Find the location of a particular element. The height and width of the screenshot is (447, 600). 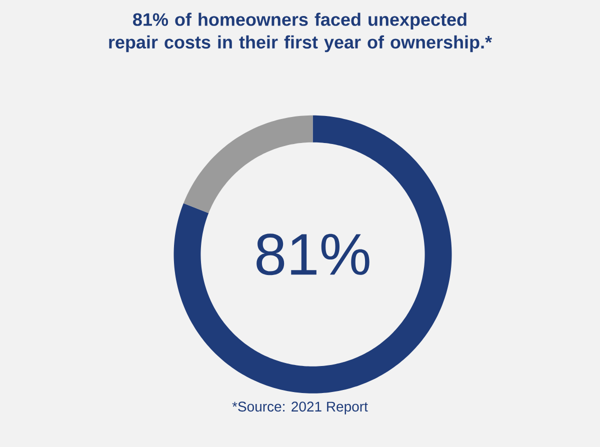

data-label: 81% is located at coordinates (313, 255).